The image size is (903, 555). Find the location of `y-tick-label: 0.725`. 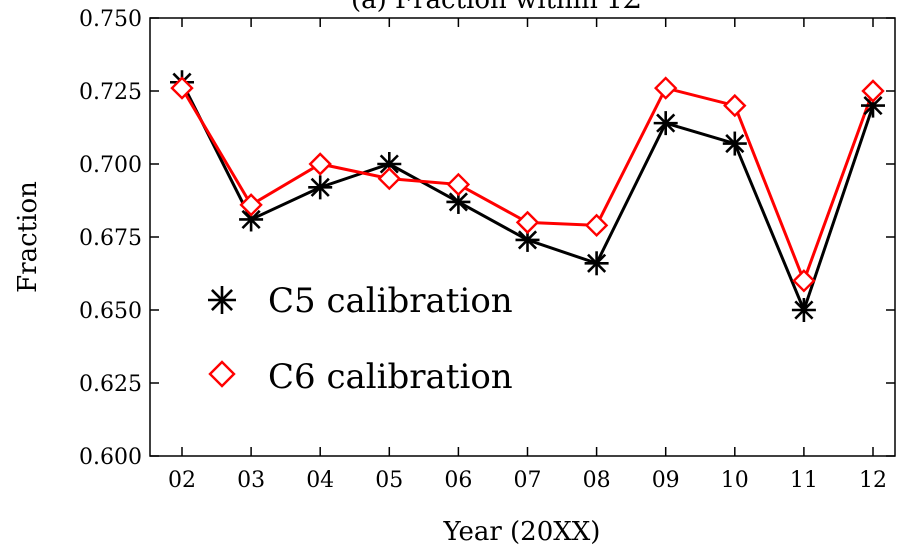

y-tick-label: 0.725 is located at coordinates (110, 92).